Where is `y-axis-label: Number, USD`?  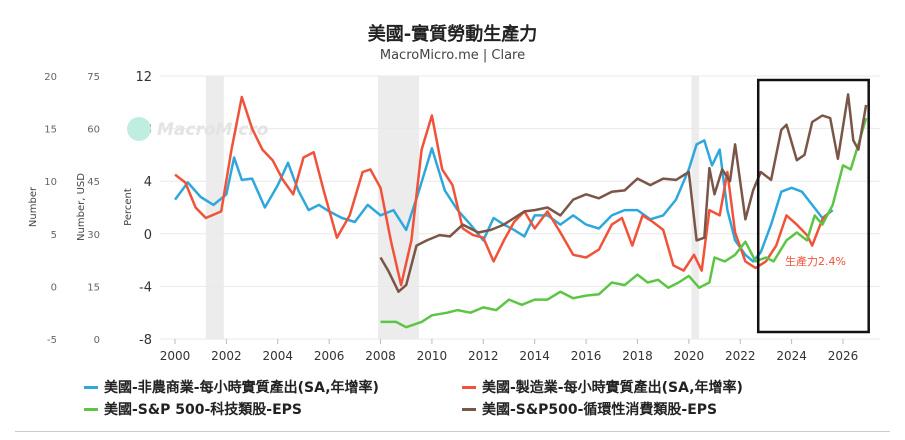
y-axis-label: Number, USD is located at coordinates (81, 207).